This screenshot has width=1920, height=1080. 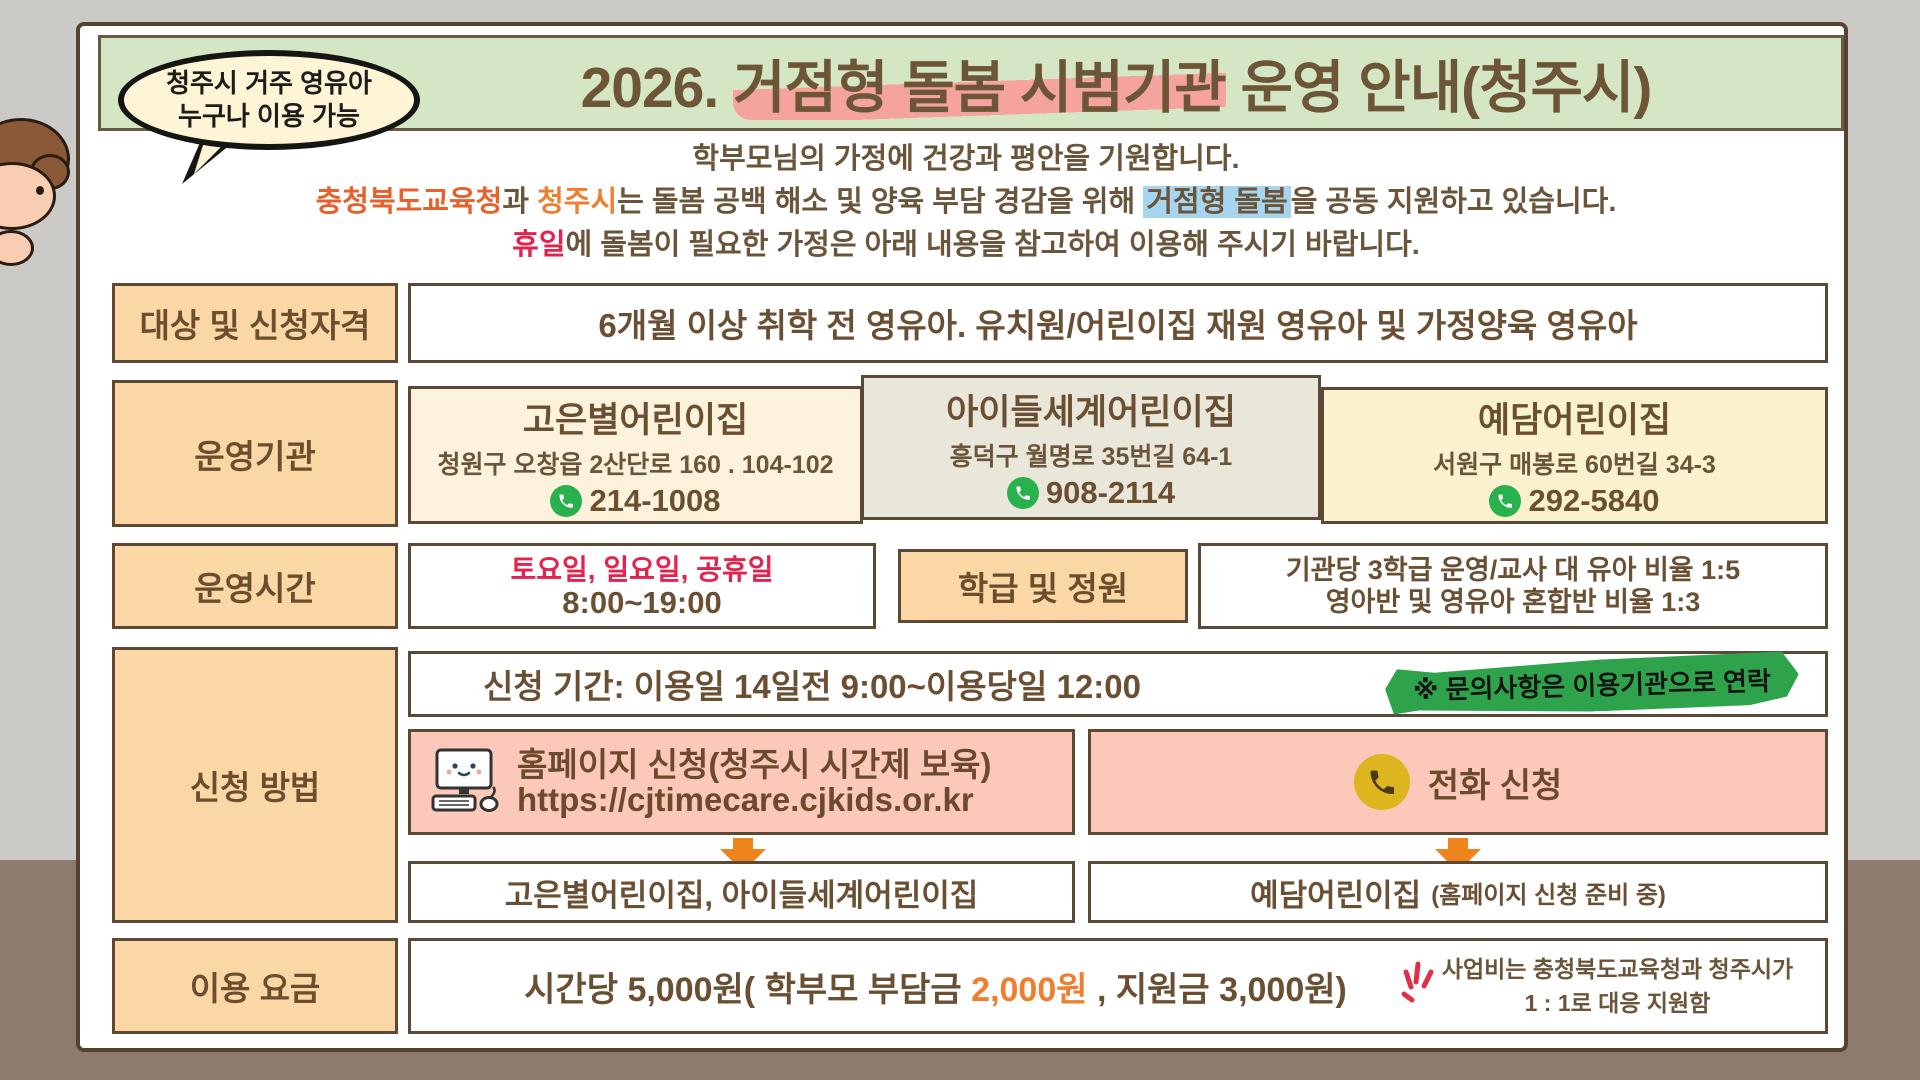 I want to click on center-phone-number: 214-1008, so click(x=655, y=500).